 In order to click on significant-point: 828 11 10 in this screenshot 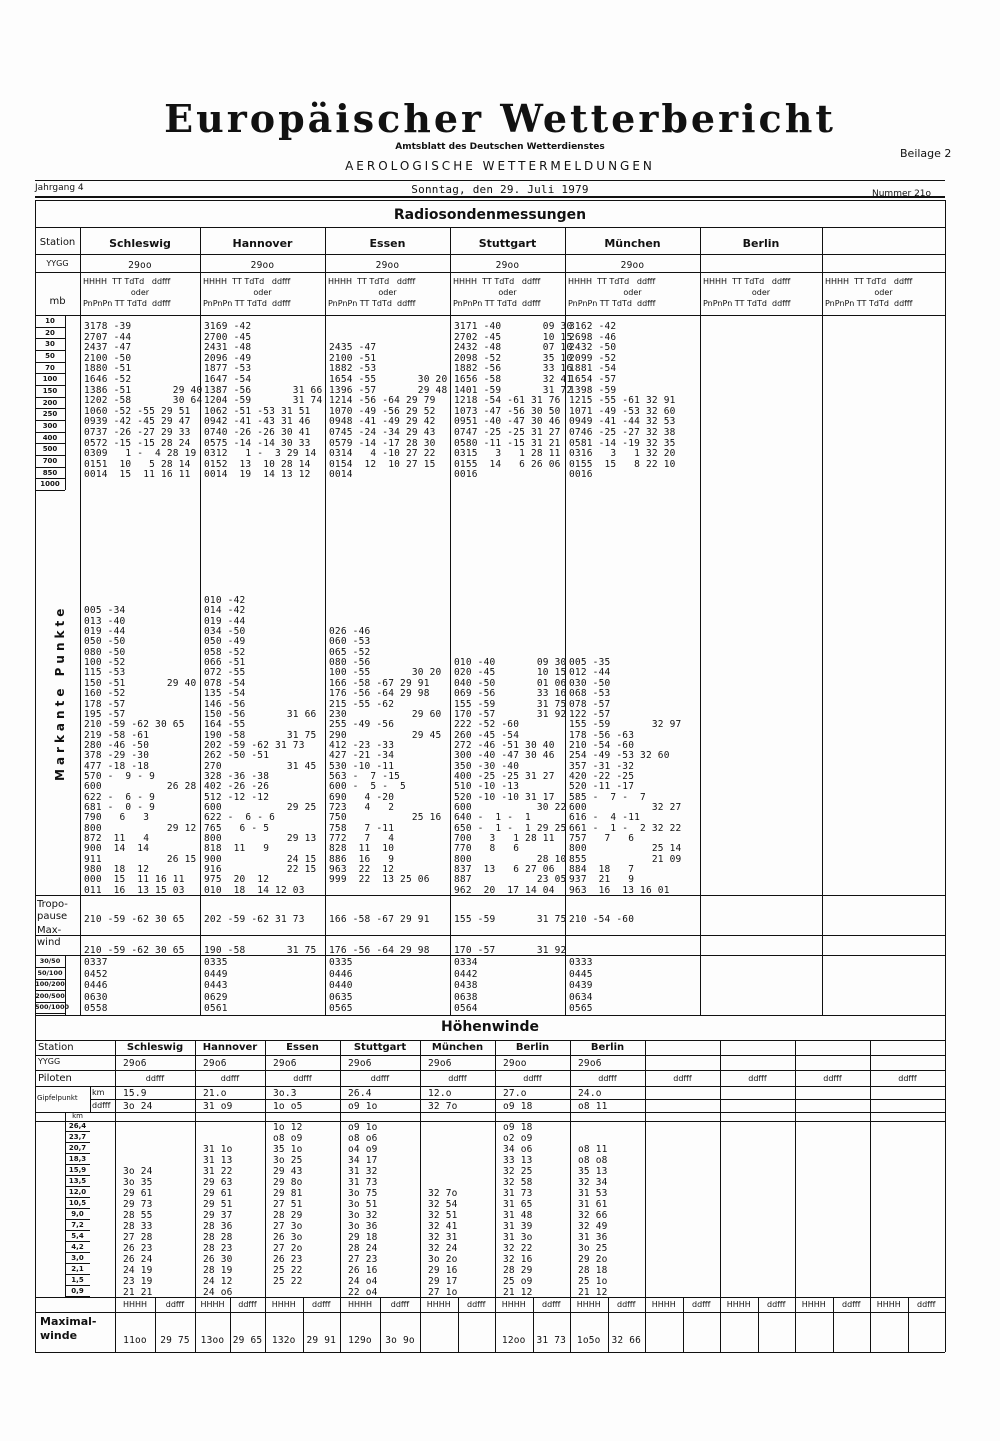, I will do `click(362, 849)`.